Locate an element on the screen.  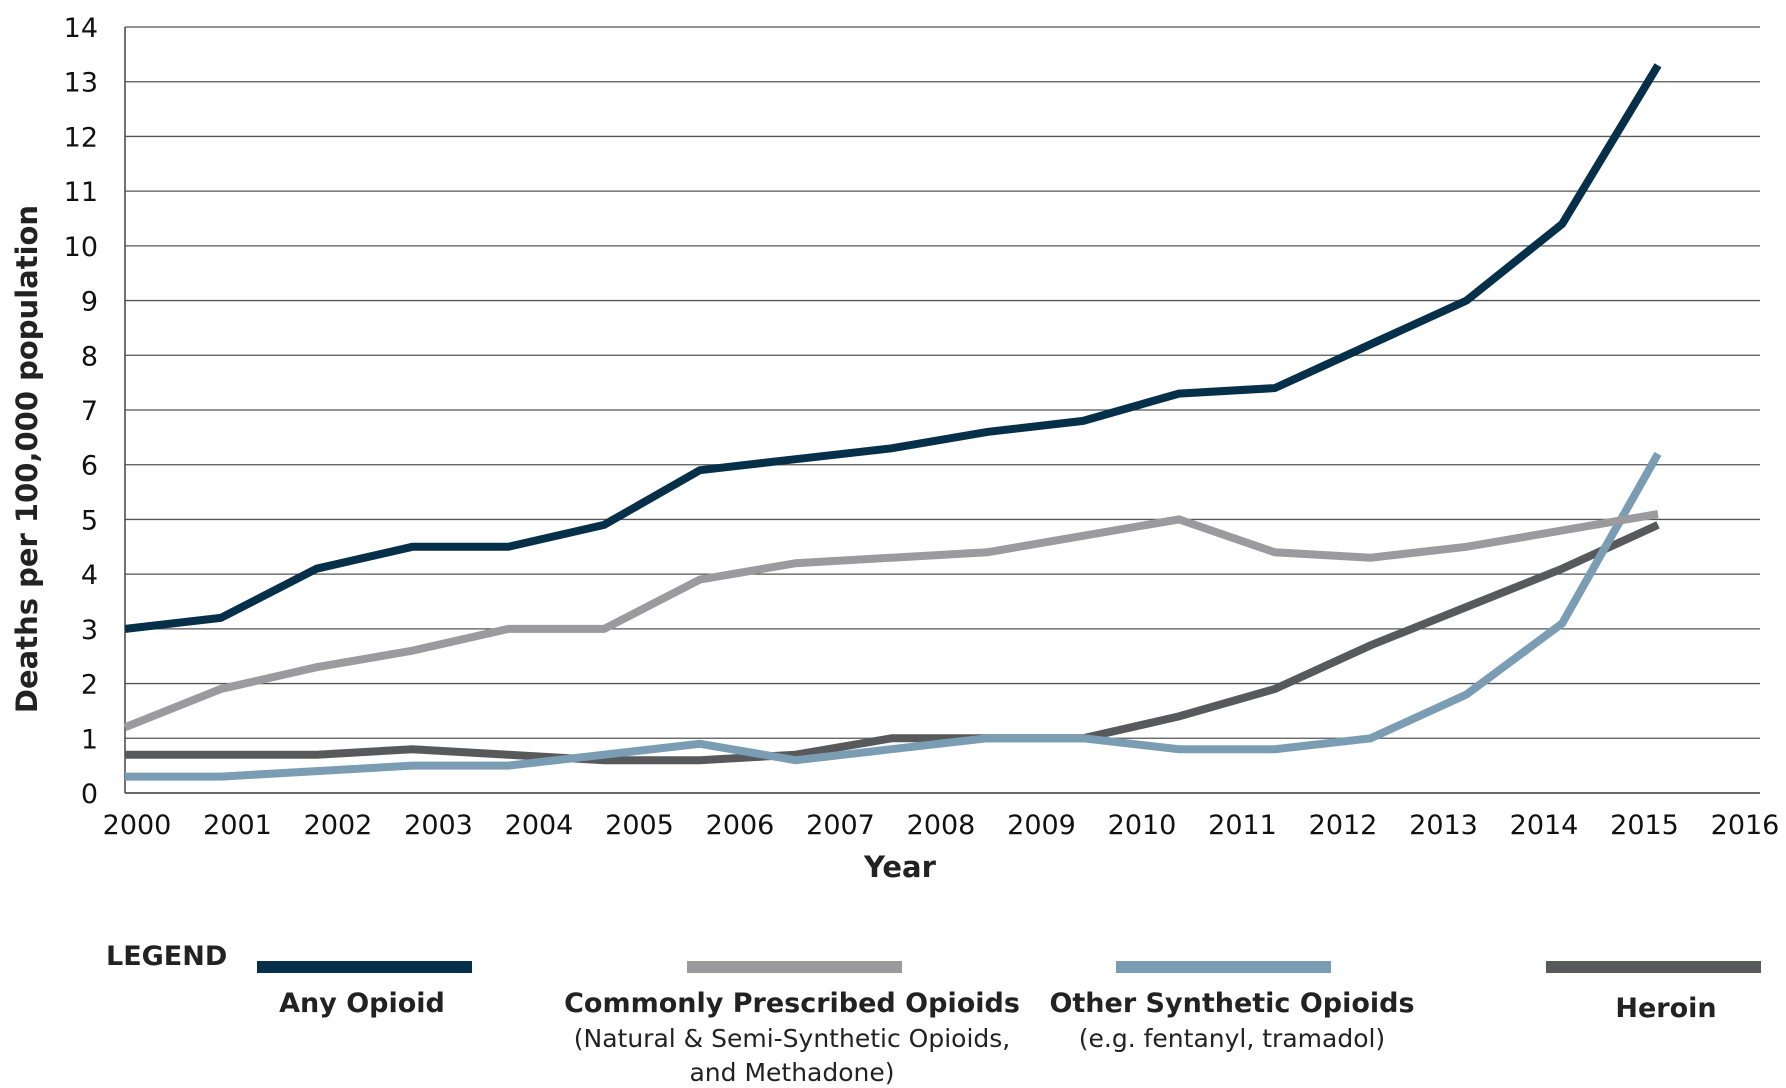
y-axis-title: Deaths per 100,000 population is located at coordinates (27, 459).